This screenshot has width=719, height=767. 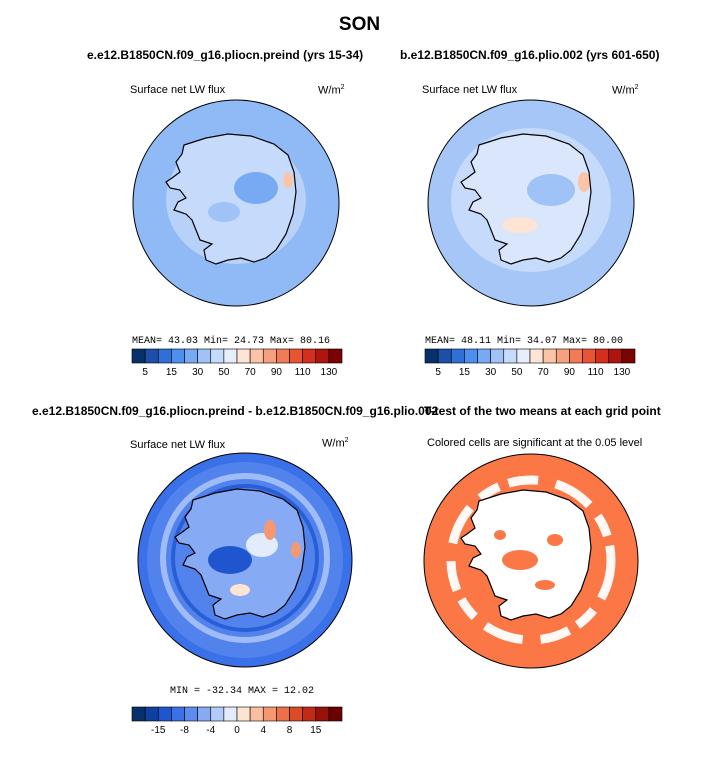 I want to click on colorbar-2-tick-label: 30, so click(x=491, y=372).